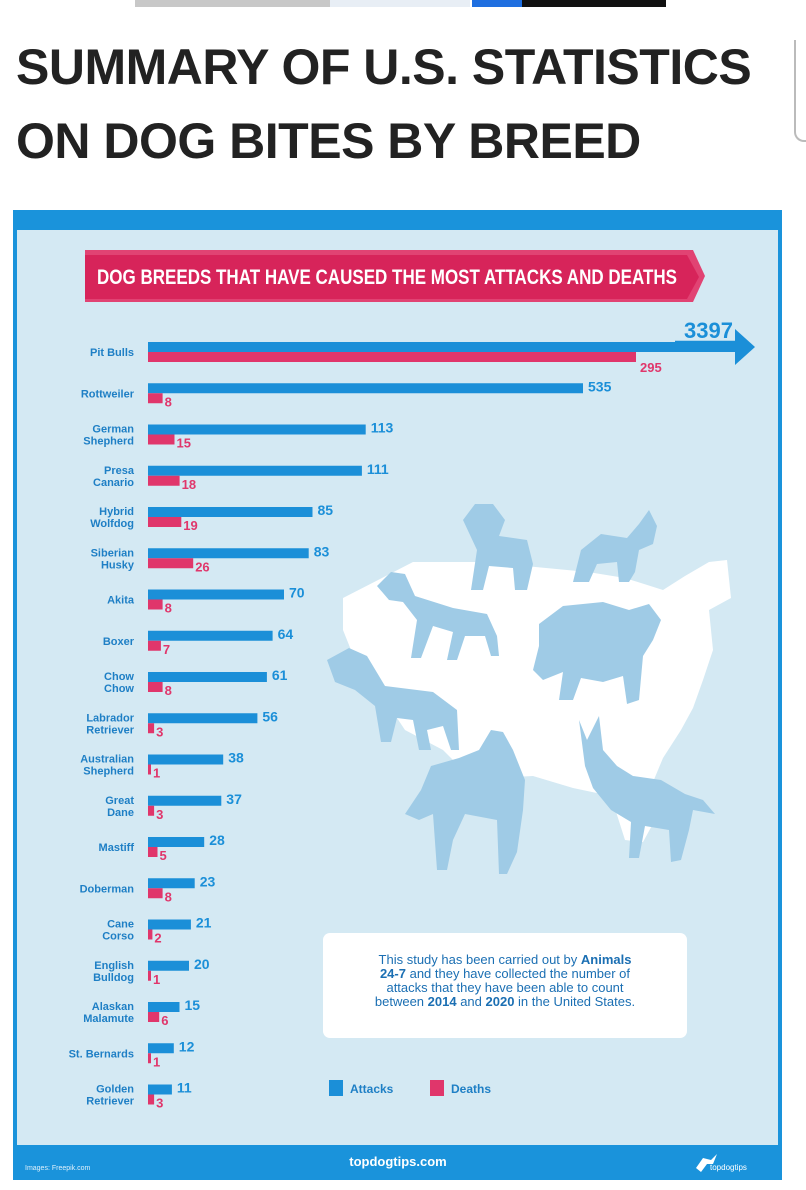 The width and height of the screenshot is (806, 1190). I want to click on bar-row-doberman: Doberman 23 8, so click(148, 888).